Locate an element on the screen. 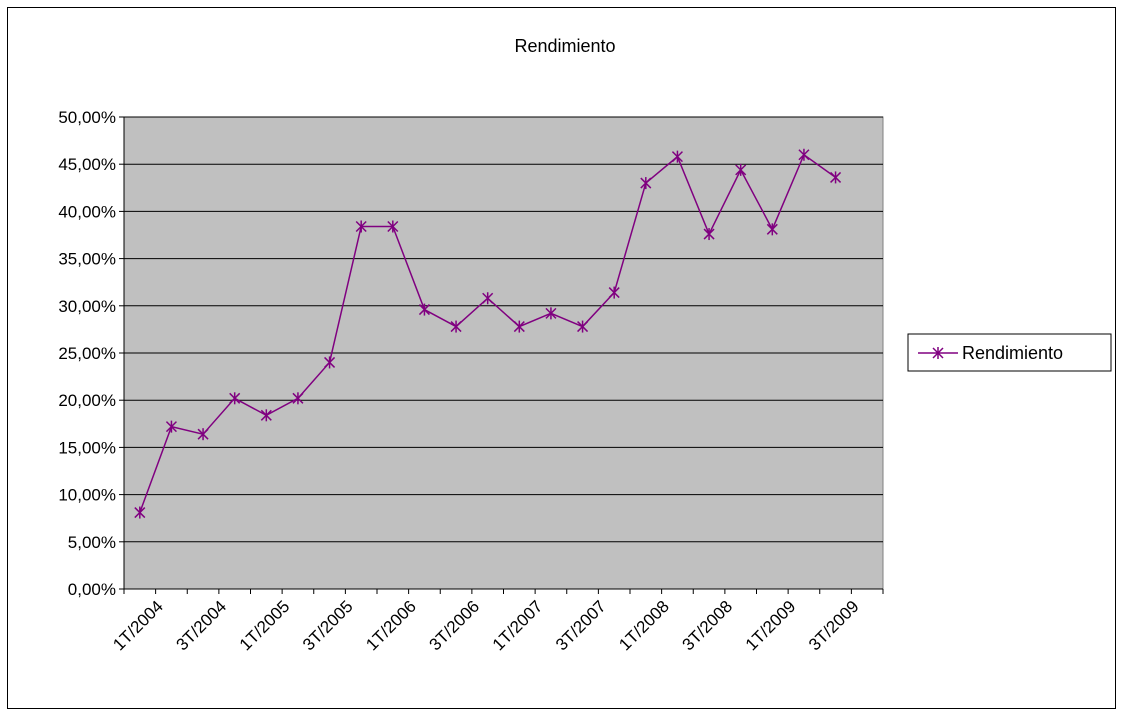 Image resolution: width=1123 pixels, height=716 pixels. y-tick-label: 30,00% is located at coordinates (87, 306).